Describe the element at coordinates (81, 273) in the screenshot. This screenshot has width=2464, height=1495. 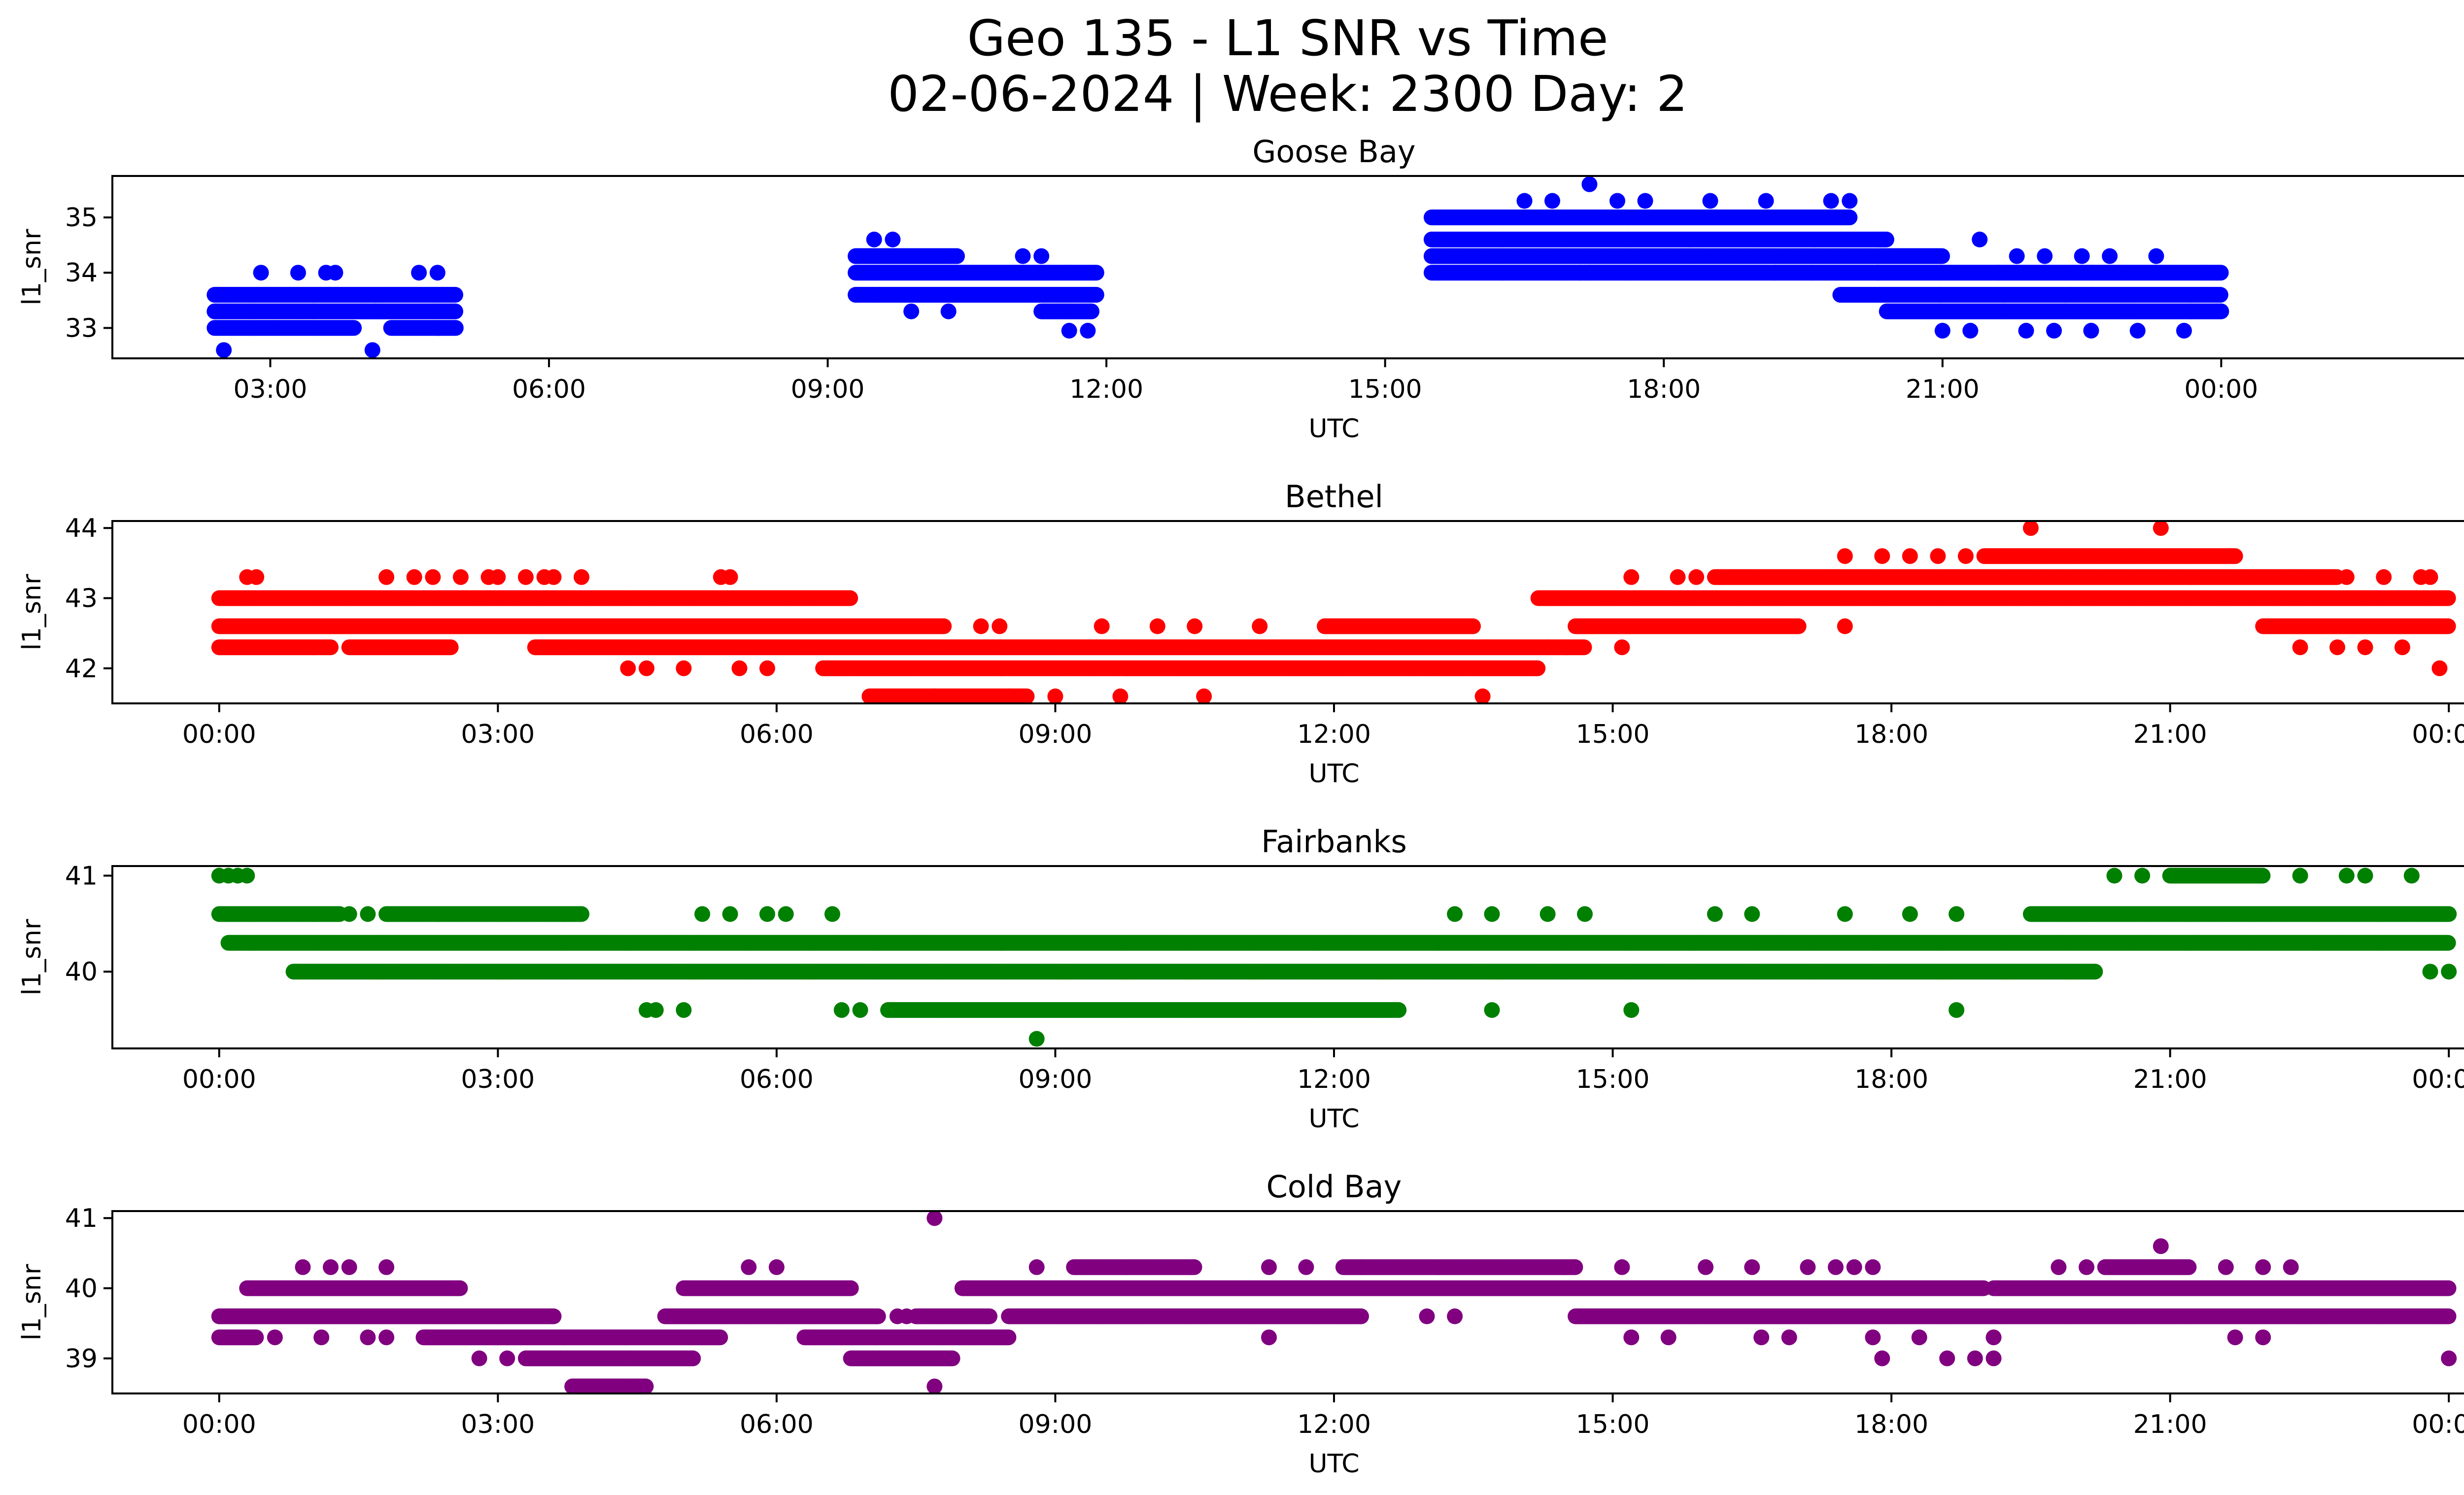
I see `y-tick-label: 34` at that location.